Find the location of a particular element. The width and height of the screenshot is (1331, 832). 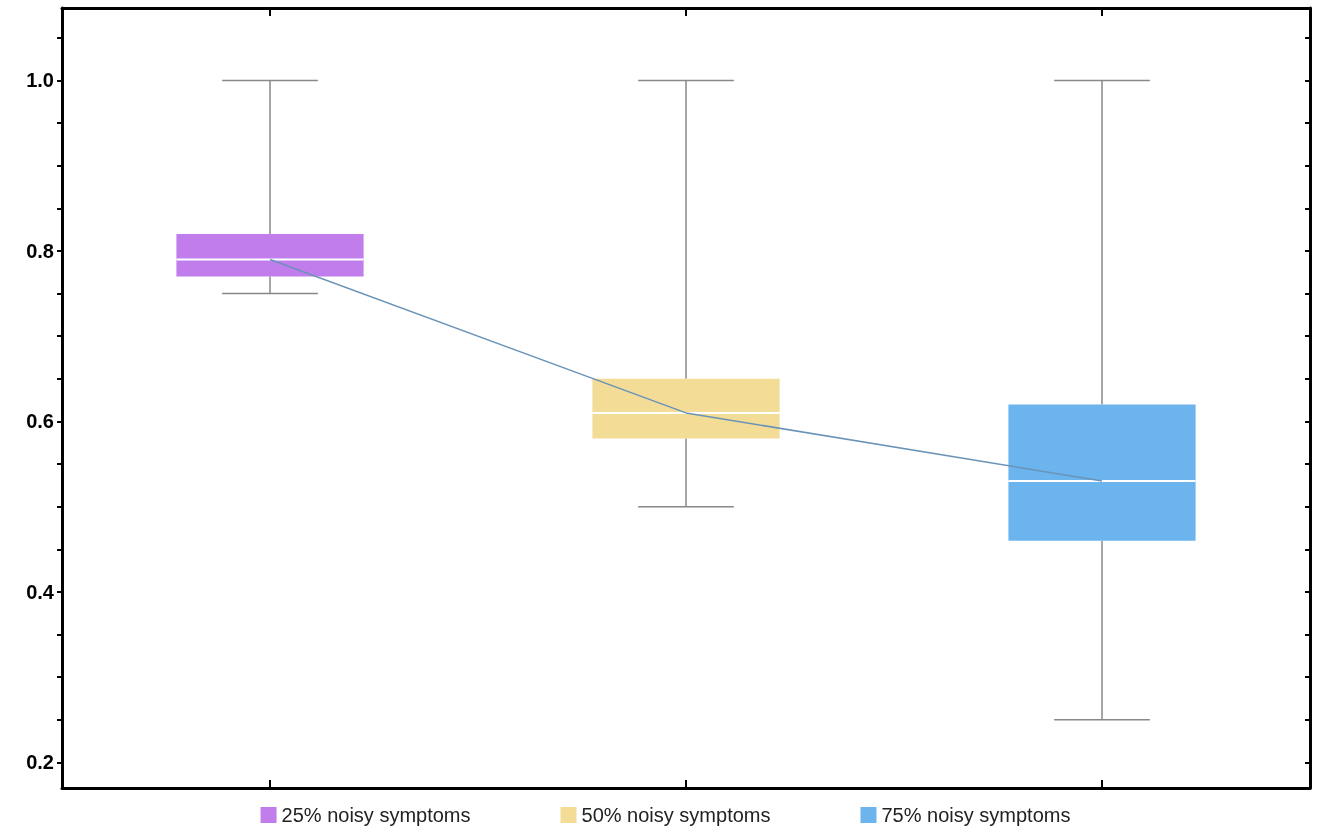

y-tick-label: 0.4 is located at coordinates (40, 591).